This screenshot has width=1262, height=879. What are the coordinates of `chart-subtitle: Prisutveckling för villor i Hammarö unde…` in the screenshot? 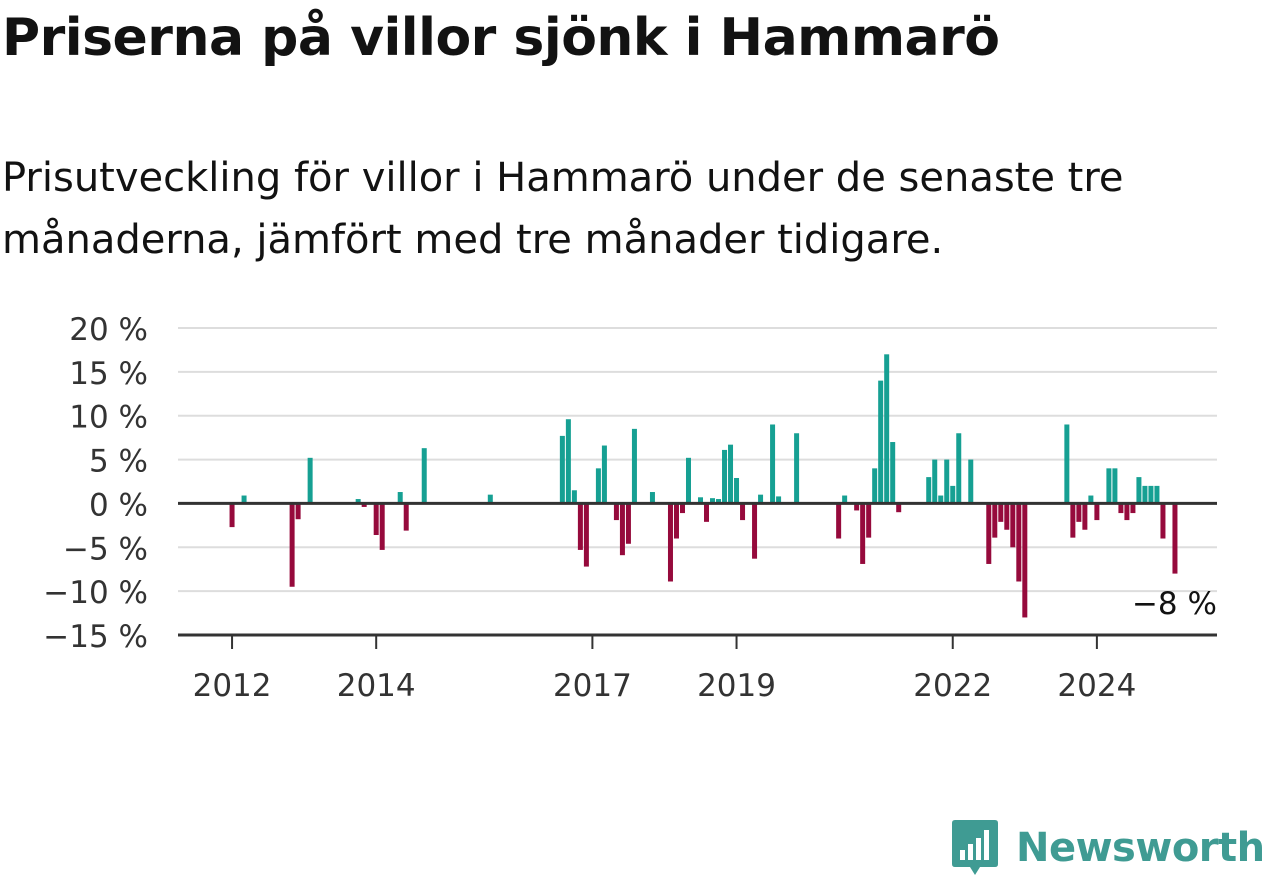 It's located at (563, 209).